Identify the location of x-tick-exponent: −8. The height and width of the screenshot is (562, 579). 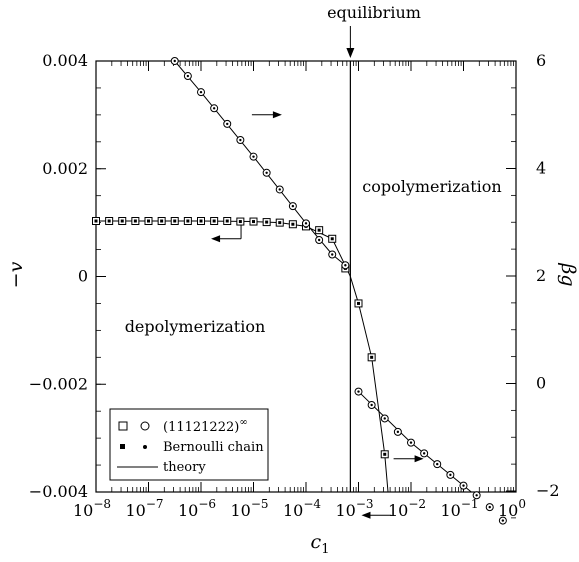
(102, 504).